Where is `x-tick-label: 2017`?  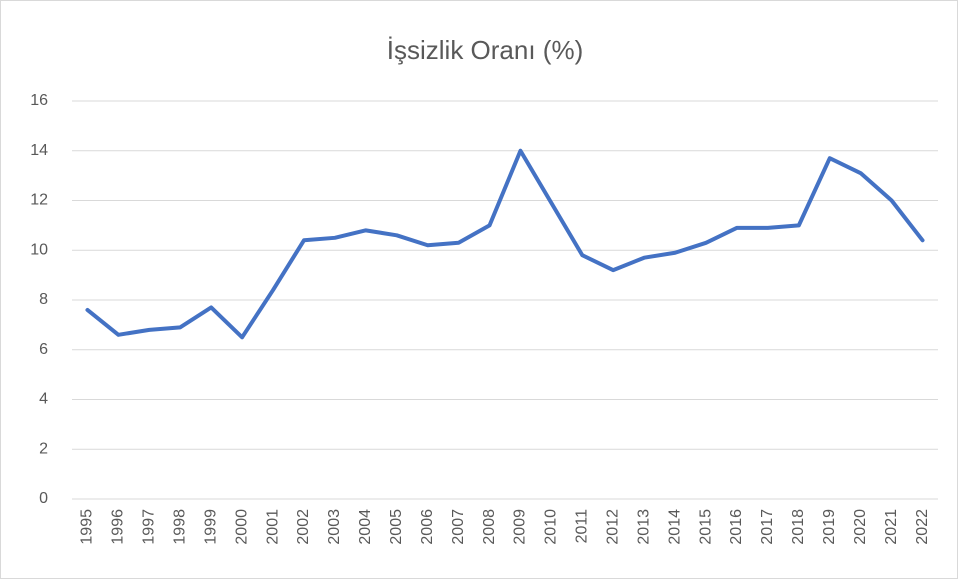
x-tick-label: 2017 is located at coordinates (767, 527).